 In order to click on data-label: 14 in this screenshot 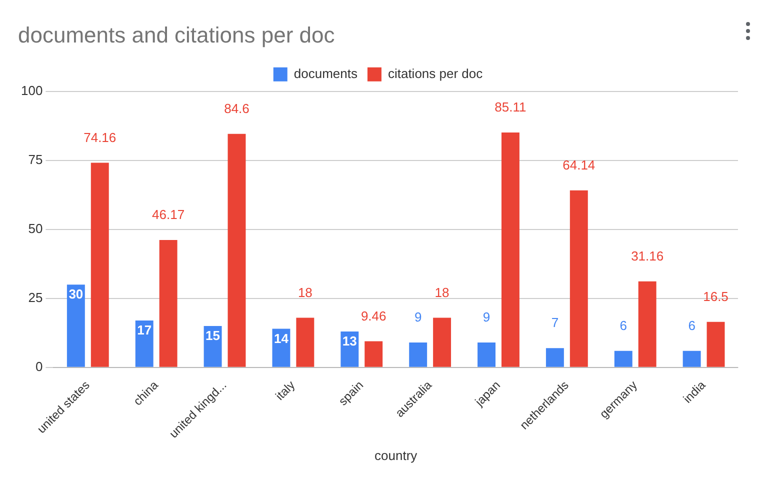, I will do `click(282, 338)`.